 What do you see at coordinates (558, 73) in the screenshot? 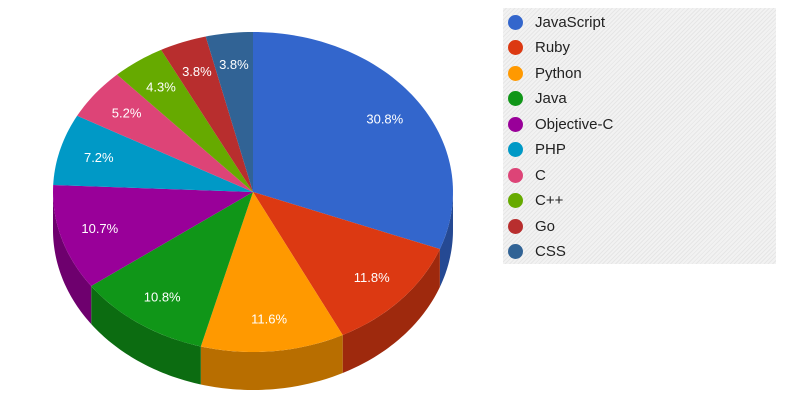
I see `legend-label: Python` at bounding box center [558, 73].